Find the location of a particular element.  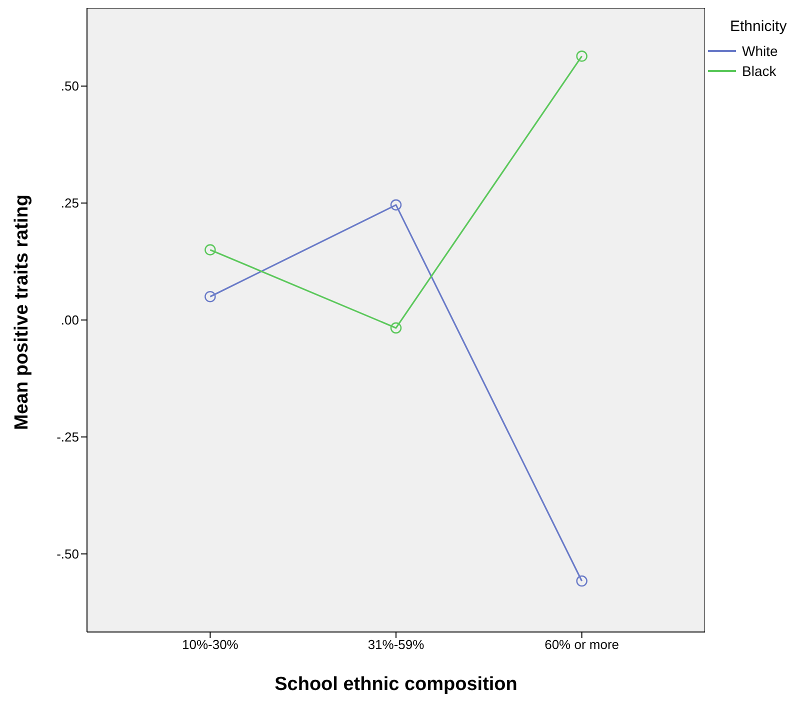

legend-title: Ethnicity is located at coordinates (758, 26).